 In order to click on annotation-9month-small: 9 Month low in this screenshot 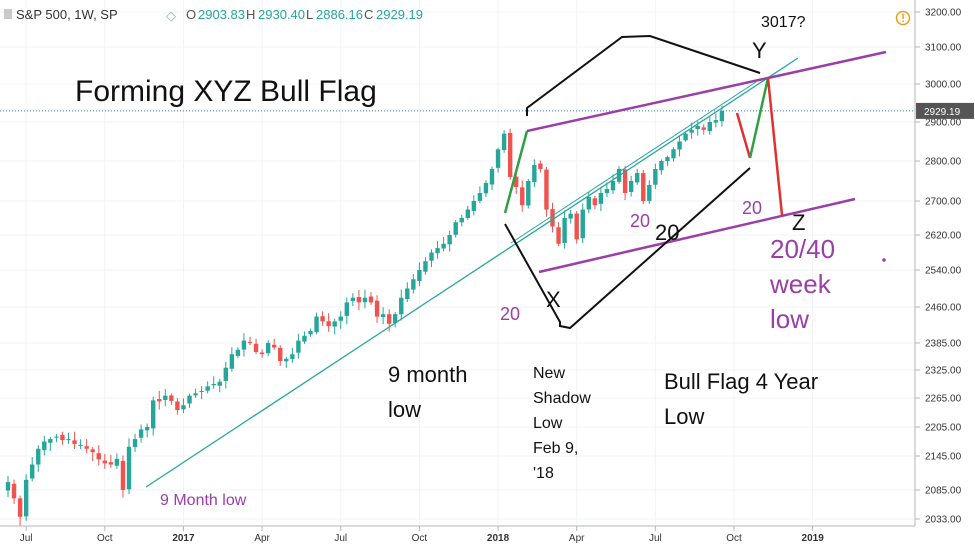, I will do `click(203, 500)`.